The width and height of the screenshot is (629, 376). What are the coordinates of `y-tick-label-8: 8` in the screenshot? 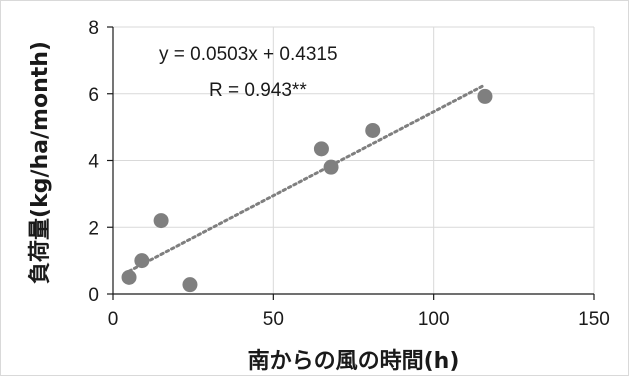 It's located at (93, 28).